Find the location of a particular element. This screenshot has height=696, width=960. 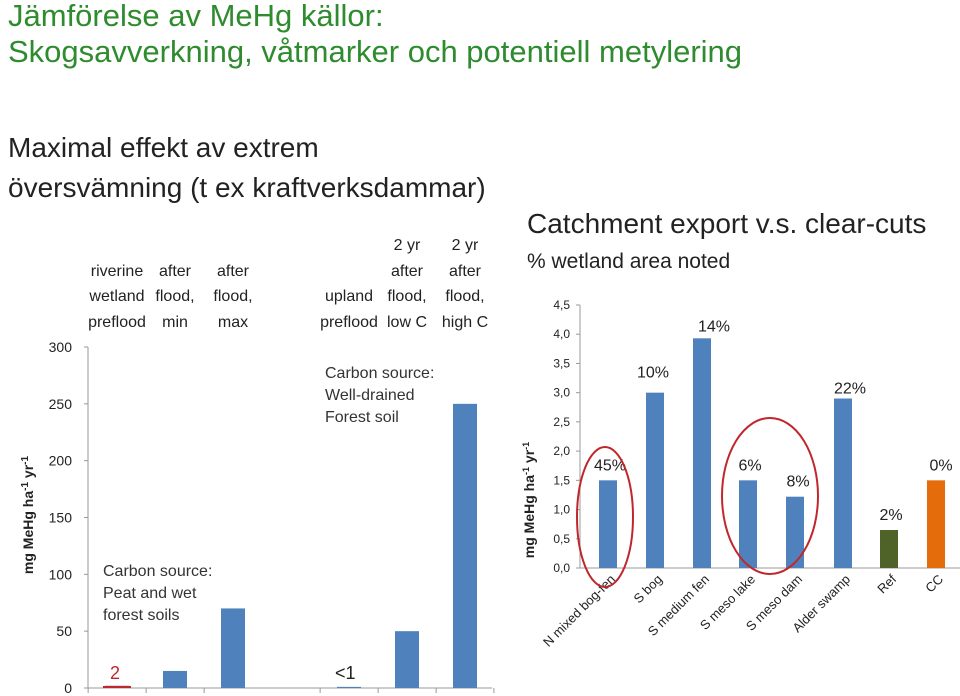

chart2-data-label: 8% is located at coordinates (797, 482).